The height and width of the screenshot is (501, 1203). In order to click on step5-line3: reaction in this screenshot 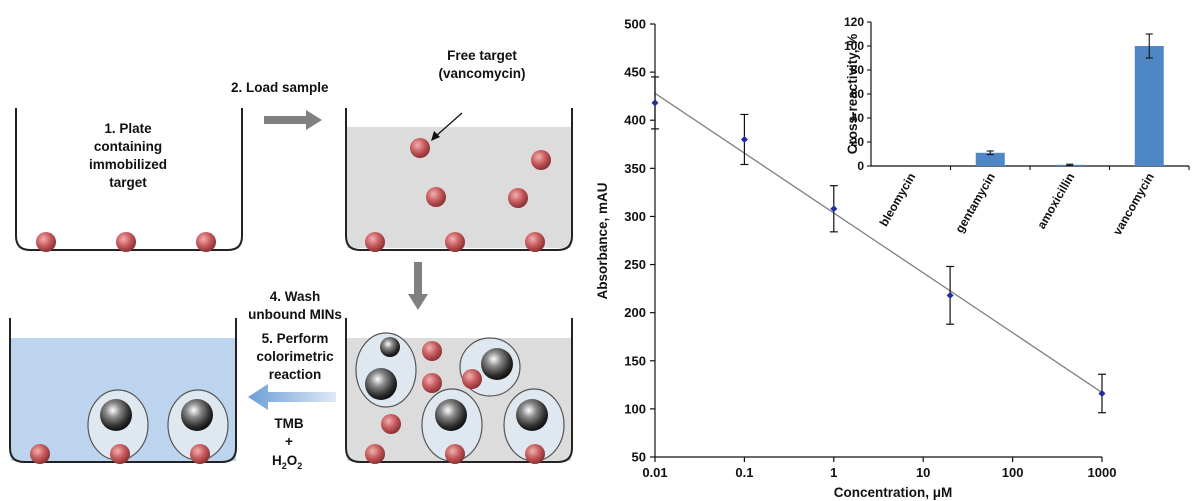, I will do `click(295, 374)`.